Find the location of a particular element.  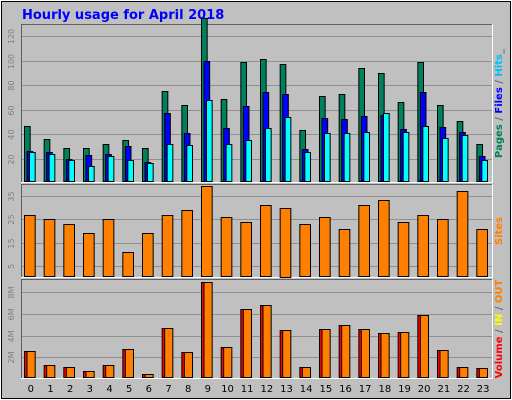

y-tick-label: 4M is located at coordinates (11, 336).